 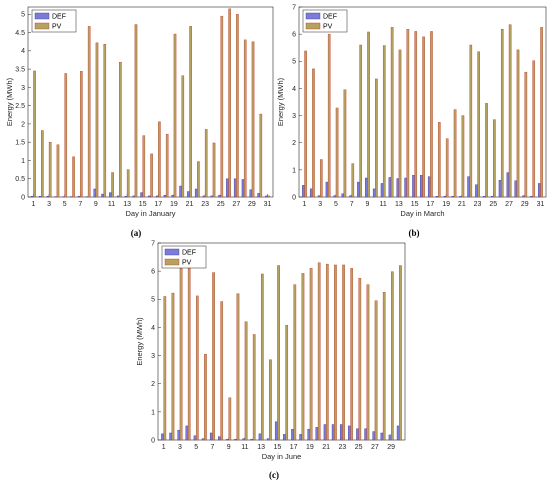 I want to click on x-tick-label: 7, so click(x=212, y=447).